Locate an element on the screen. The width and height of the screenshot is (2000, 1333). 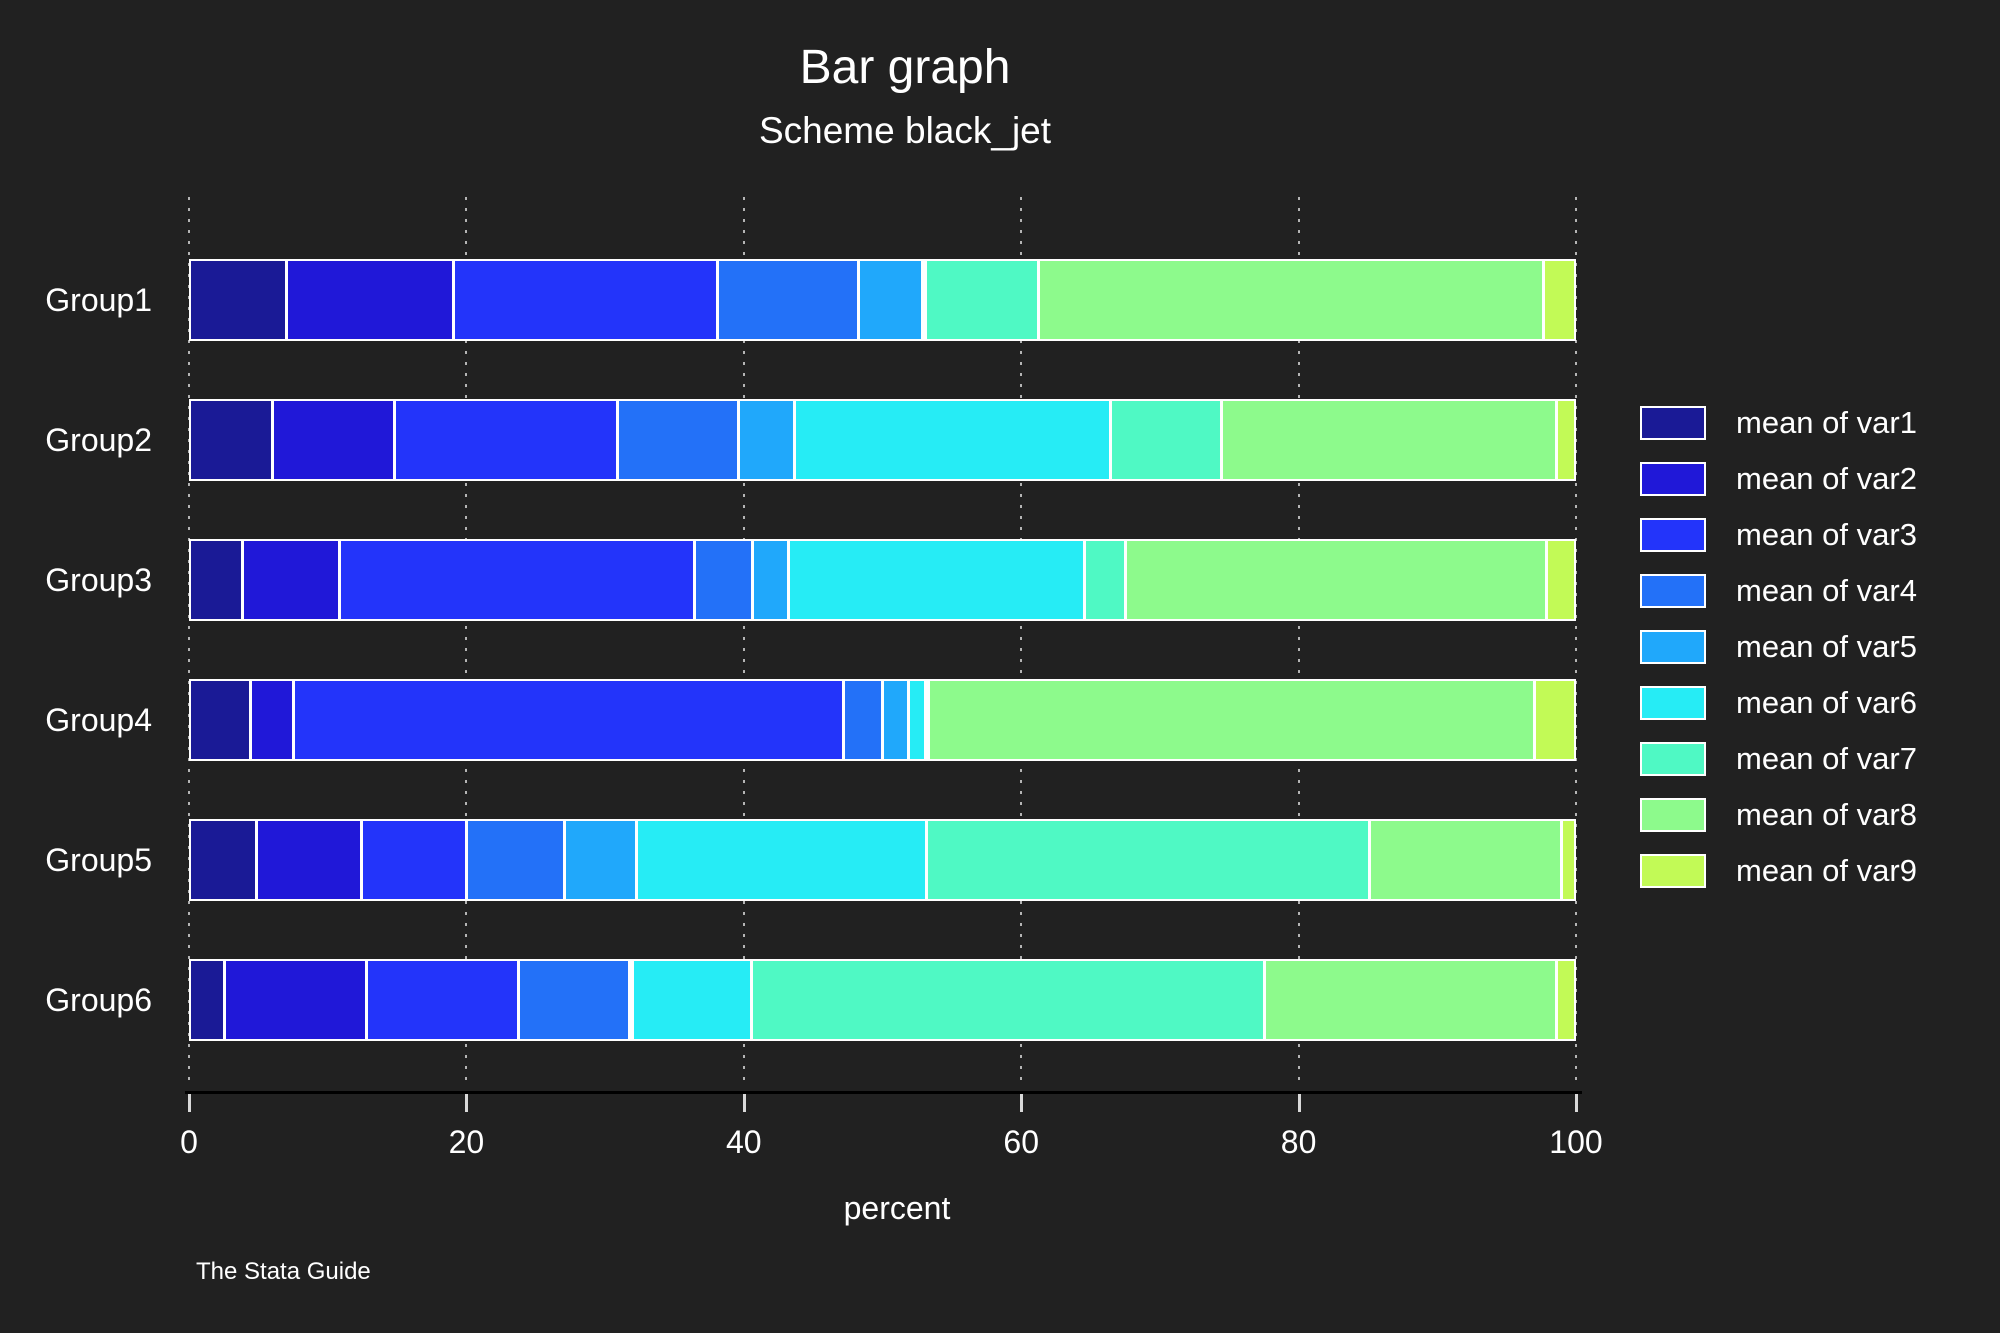
legend-item: mean of var6 is located at coordinates (1778, 702).